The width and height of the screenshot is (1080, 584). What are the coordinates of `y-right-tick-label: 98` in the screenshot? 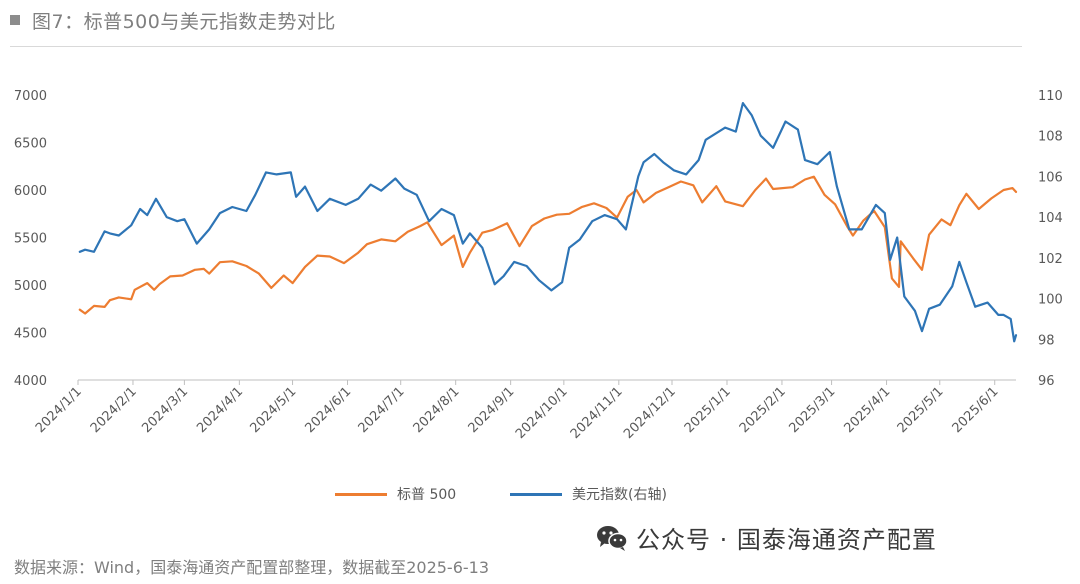 It's located at (1046, 340).